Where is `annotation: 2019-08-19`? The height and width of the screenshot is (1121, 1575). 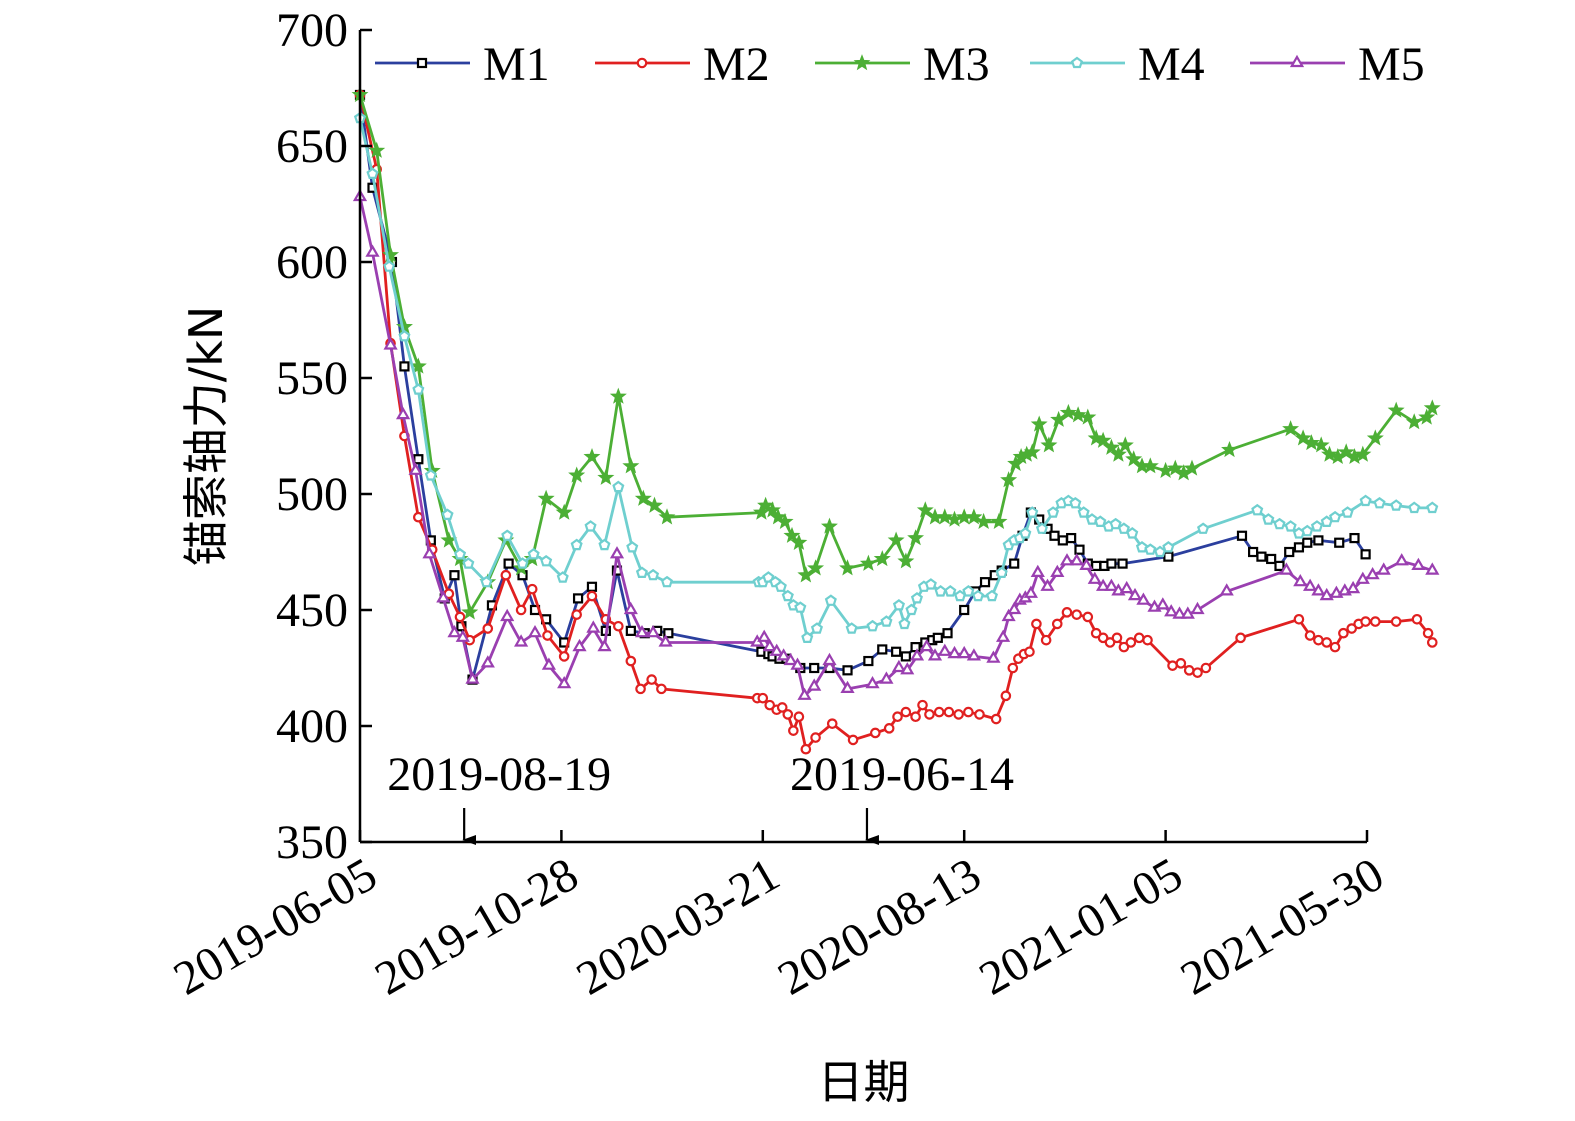
annotation: 2019-08-19 is located at coordinates (499, 796).